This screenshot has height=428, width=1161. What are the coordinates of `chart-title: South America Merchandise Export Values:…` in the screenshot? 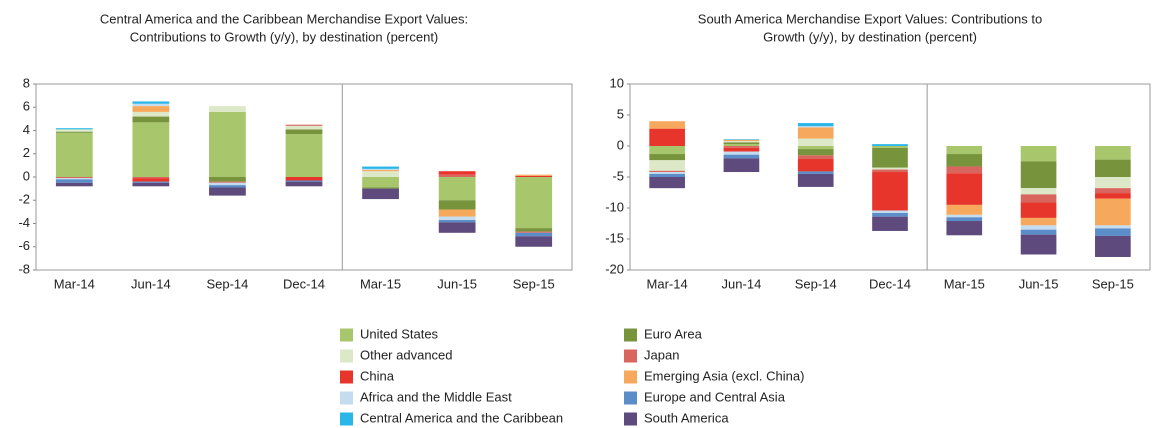 It's located at (870, 18).